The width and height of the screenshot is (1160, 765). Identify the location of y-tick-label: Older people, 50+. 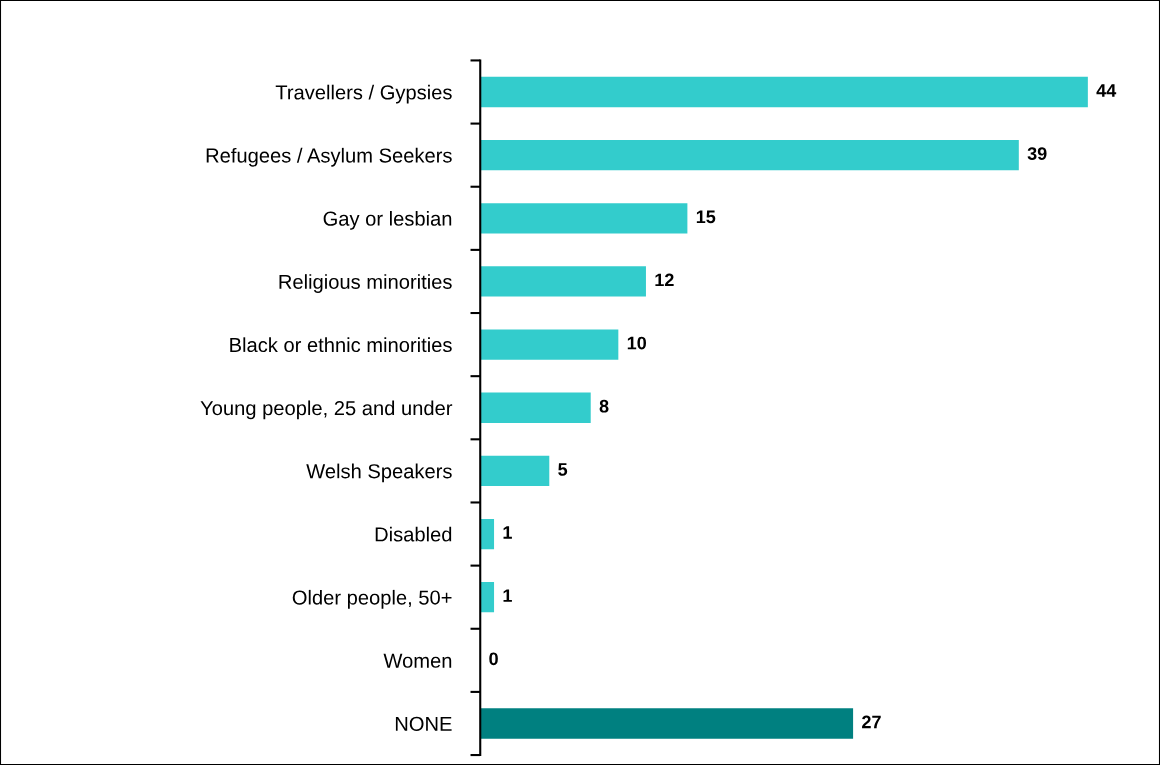
(372, 599).